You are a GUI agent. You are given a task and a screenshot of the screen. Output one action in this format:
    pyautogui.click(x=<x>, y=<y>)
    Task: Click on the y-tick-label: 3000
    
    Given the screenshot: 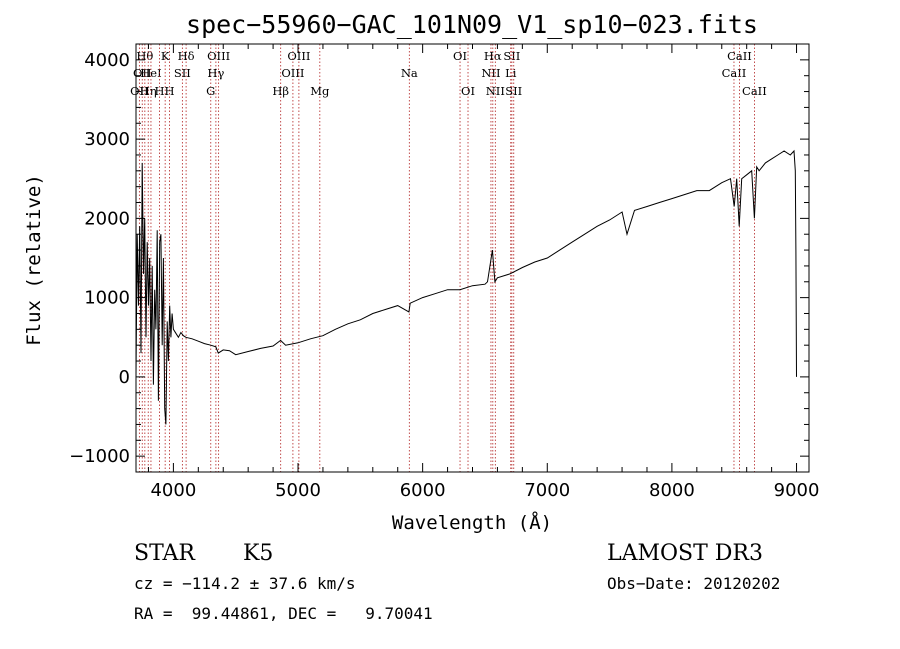 What is the action you would take?
    pyautogui.click(x=107, y=139)
    